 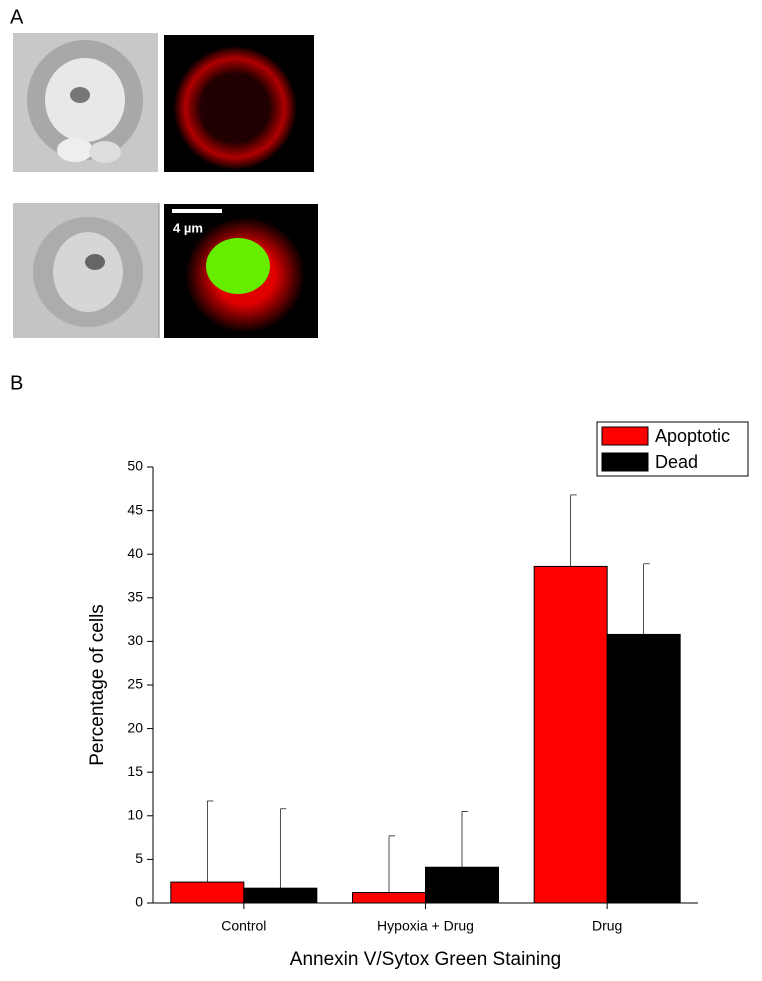 I want to click on y-tick-label: 5, so click(x=139, y=858).